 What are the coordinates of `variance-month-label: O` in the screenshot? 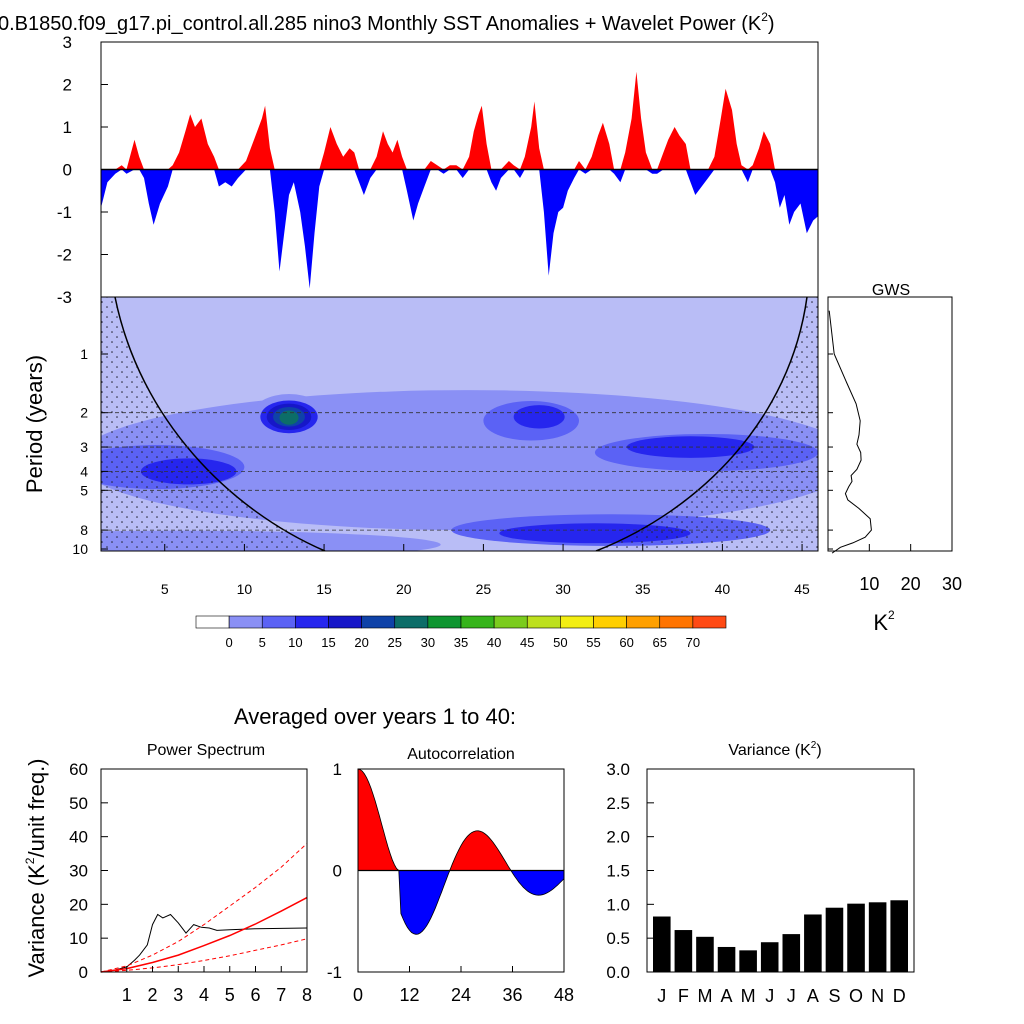 It's located at (856, 996).